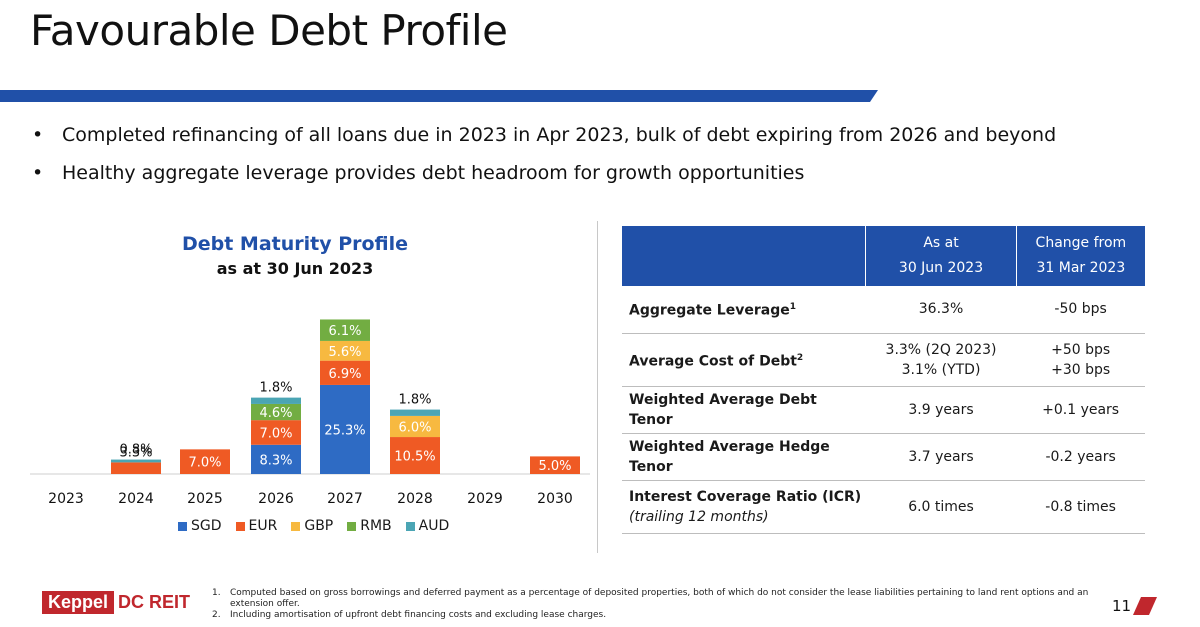 The width and height of the screenshot is (1200, 627). Describe the element at coordinates (200, 526) in the screenshot. I see `legend-item-sgd: SGD` at that location.